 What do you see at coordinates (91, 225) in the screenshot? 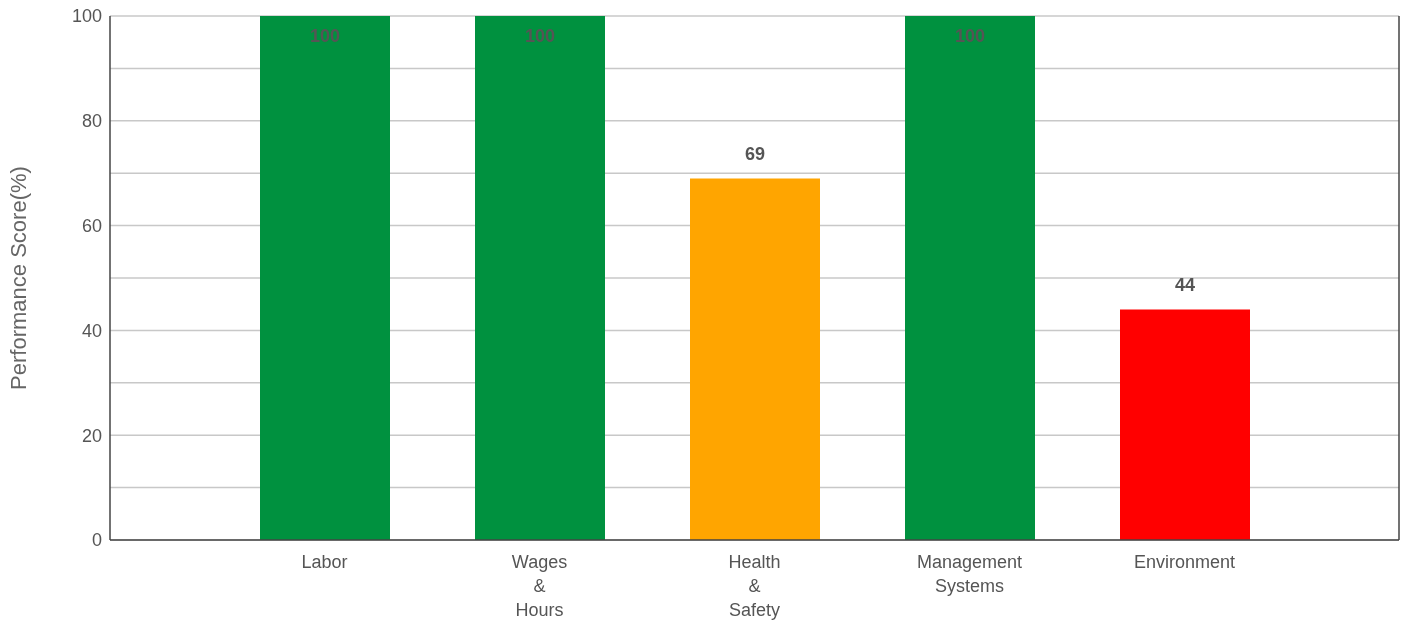
I see `y-tick-label: 60` at bounding box center [91, 225].